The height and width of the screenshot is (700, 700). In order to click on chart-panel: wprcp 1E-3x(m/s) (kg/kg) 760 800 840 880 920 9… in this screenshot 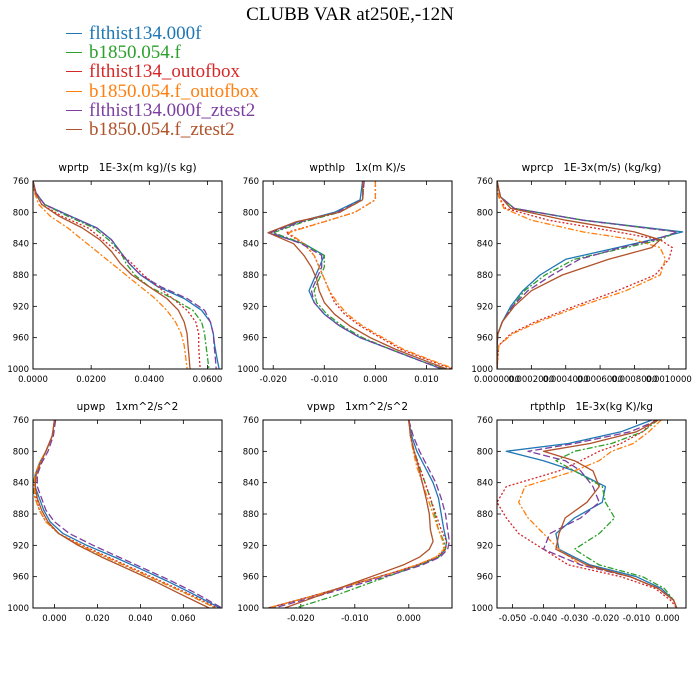, I will do `click(581, 273)`.